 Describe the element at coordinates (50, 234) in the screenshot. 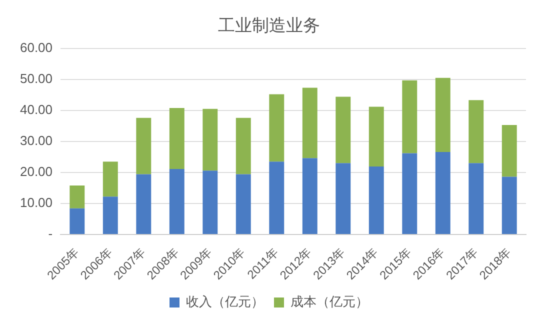

I see `y-tick-label: -` at that location.